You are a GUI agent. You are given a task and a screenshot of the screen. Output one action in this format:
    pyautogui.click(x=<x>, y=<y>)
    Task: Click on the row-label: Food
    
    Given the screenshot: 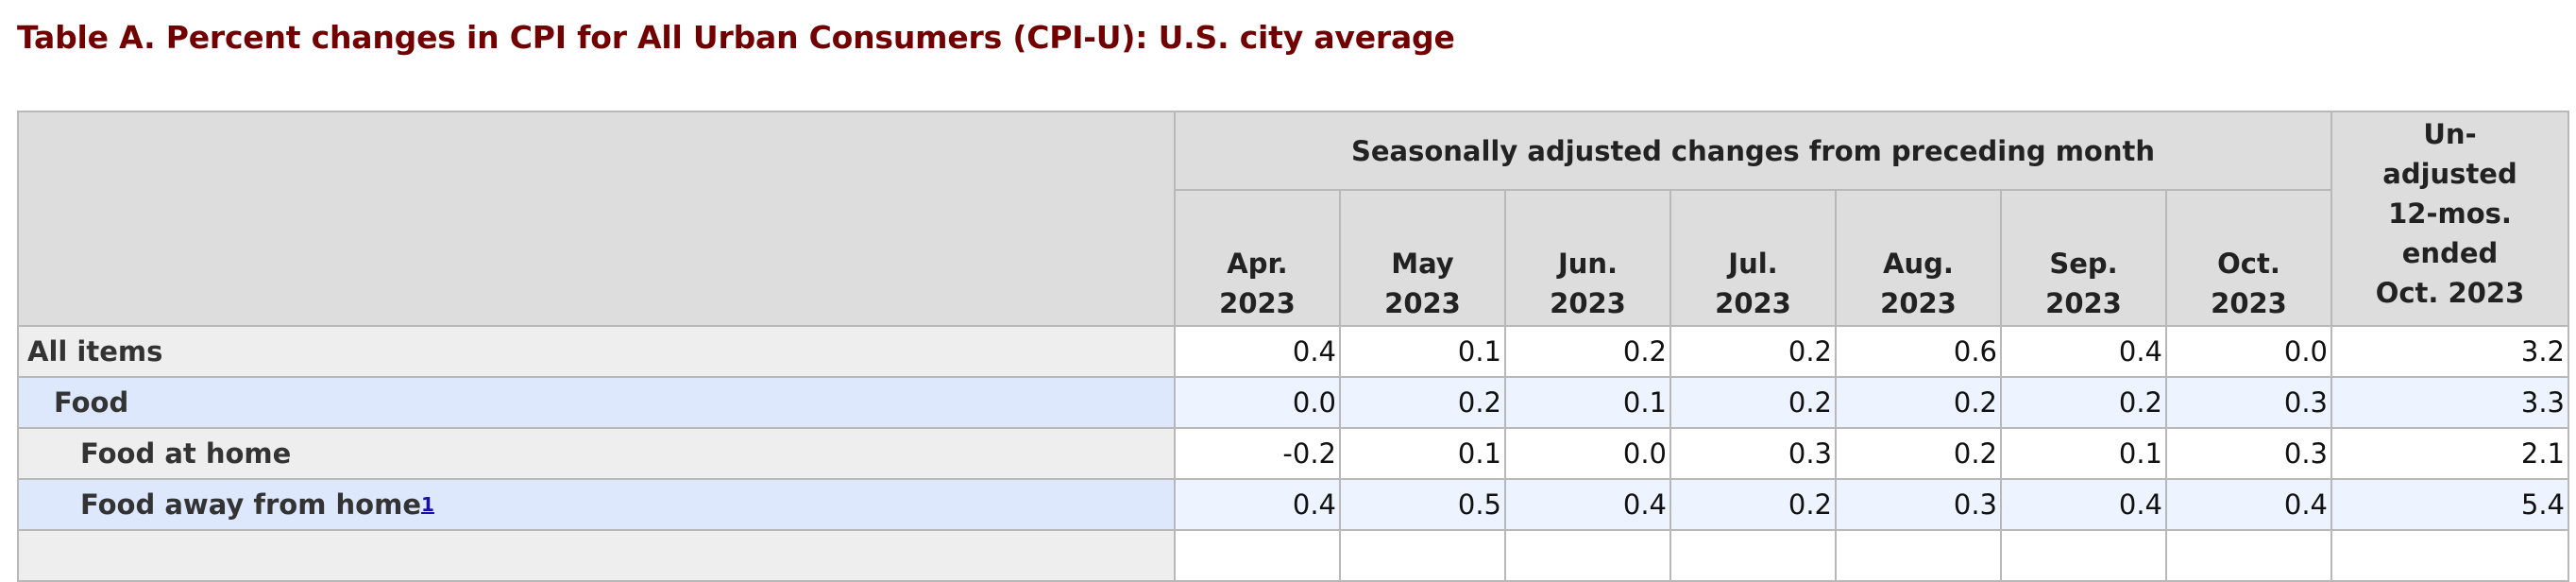 What is the action you would take?
    pyautogui.click(x=596, y=402)
    